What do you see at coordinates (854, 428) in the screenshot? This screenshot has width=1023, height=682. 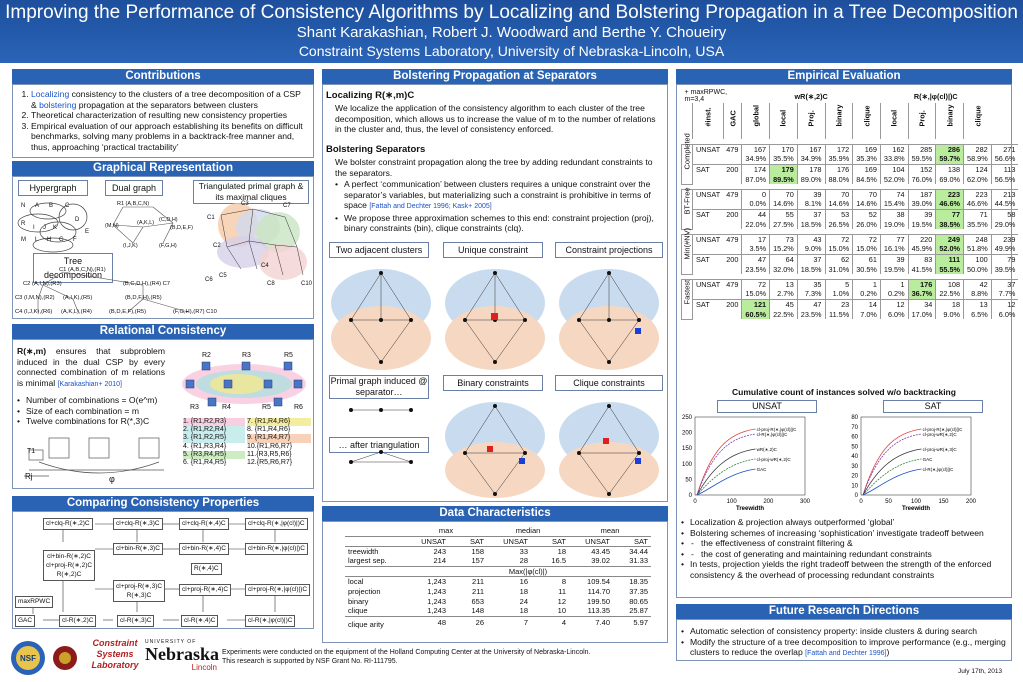 I see `y-tick-label: 70` at bounding box center [854, 428].